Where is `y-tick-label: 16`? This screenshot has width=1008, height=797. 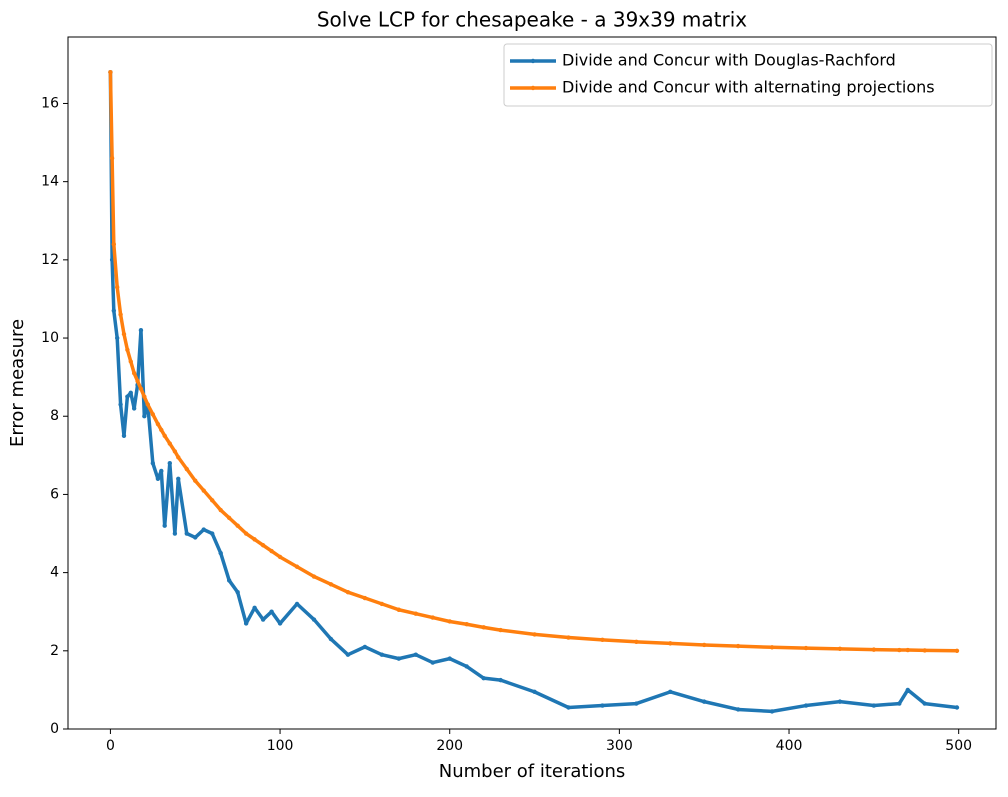
y-tick-label: 16 is located at coordinates (50, 103).